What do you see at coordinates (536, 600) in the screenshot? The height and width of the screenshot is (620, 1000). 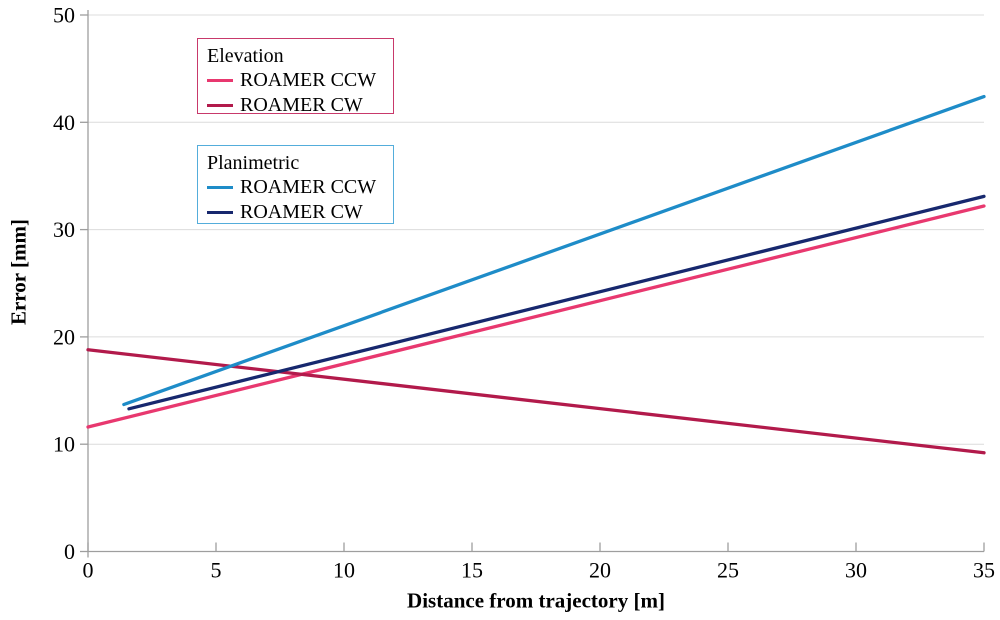 I see `x-axis-title: Distance from trajectory [m]` at bounding box center [536, 600].